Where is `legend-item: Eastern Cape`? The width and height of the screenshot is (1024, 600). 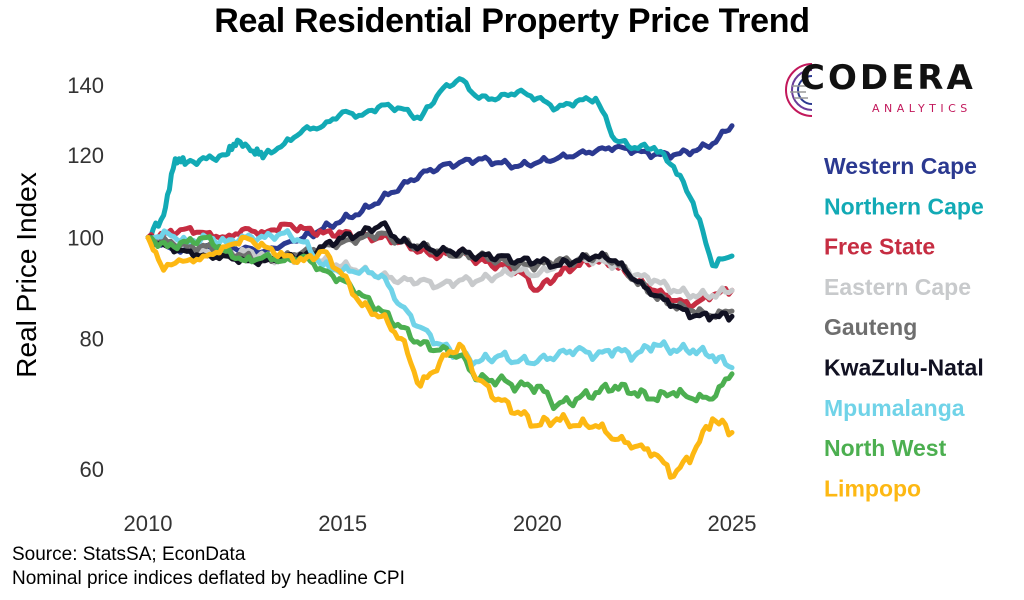
legend-item: Eastern Cape is located at coordinates (897, 287).